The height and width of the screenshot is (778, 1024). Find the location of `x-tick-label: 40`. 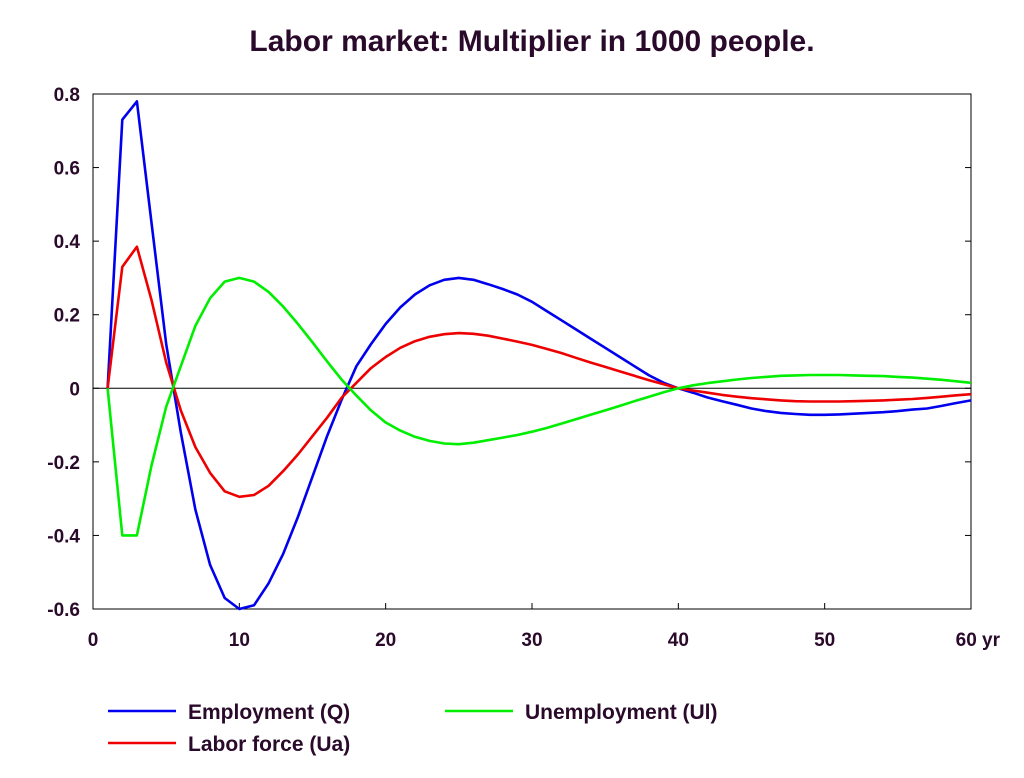

x-tick-label: 40 is located at coordinates (678, 640).